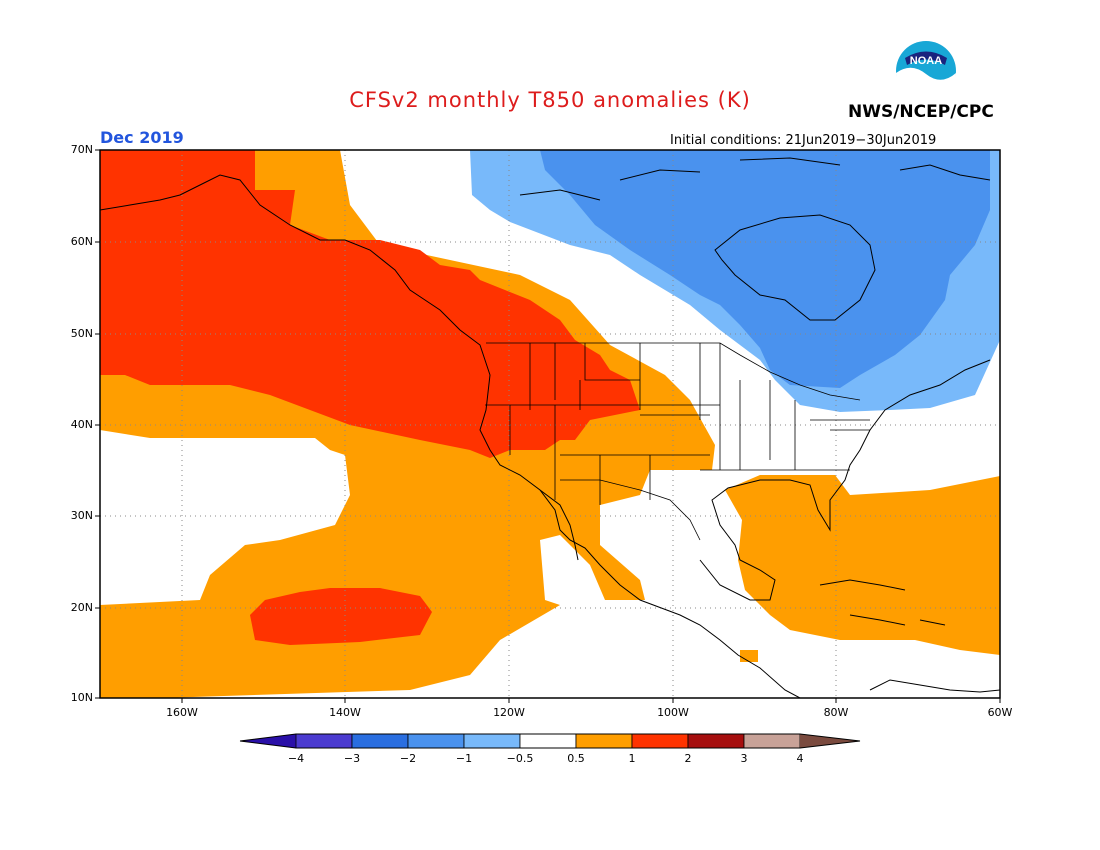 This screenshot has width=1100, height=850. I want to click on colorbar-label: 0.5, so click(576, 758).